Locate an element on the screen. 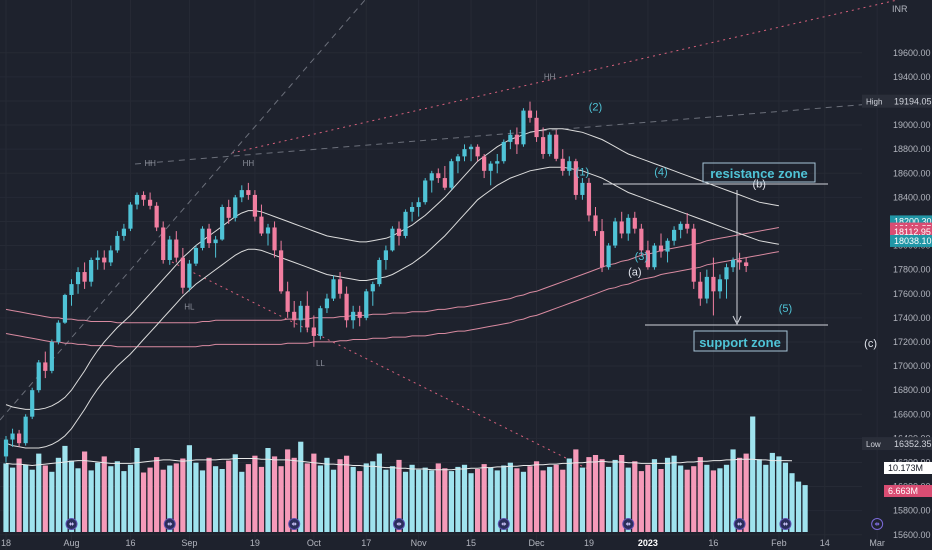  wave-label: (c) is located at coordinates (870, 344).